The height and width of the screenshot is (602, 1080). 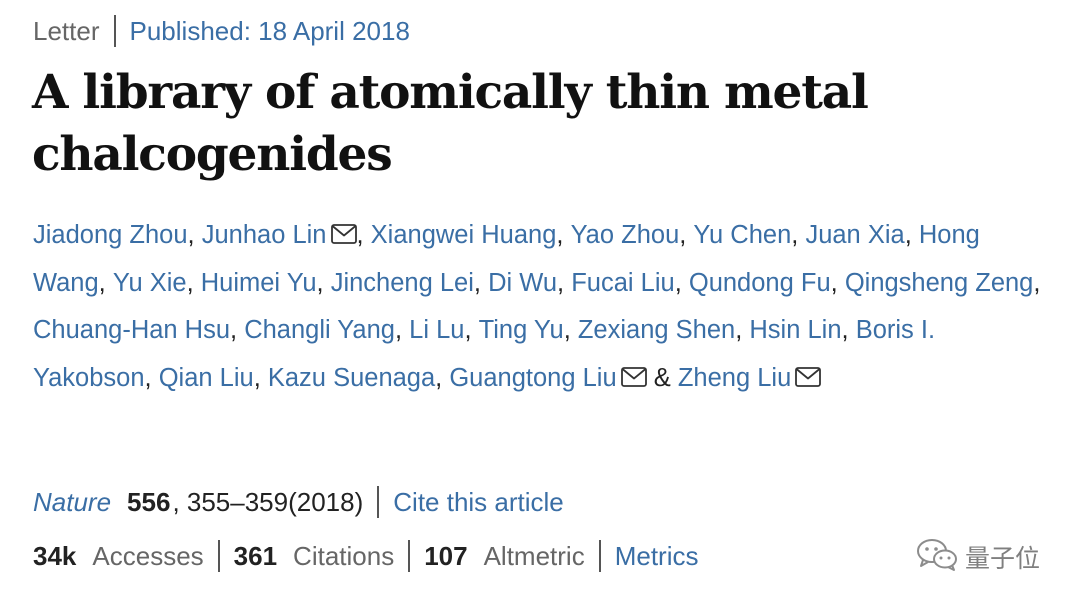 I want to click on author-item: Hsin Lin,, so click(x=802, y=330).